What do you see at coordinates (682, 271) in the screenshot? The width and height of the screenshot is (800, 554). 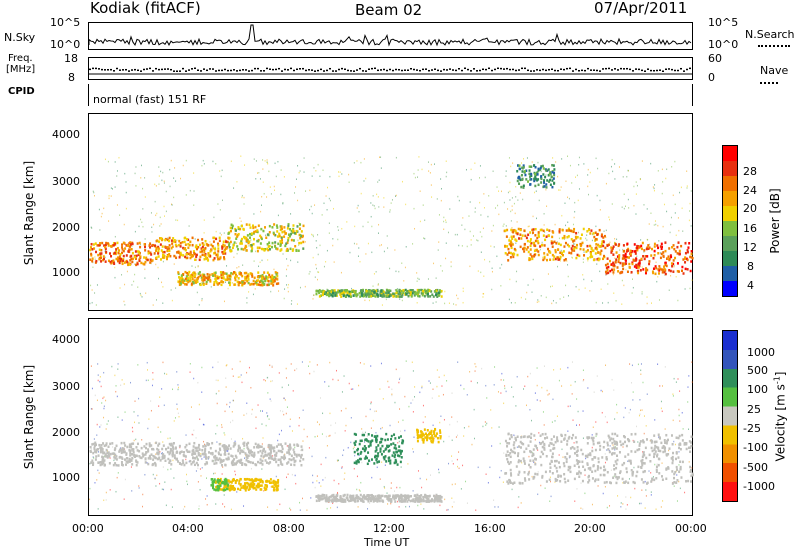 I see `power-band-5-cell` at bounding box center [682, 271].